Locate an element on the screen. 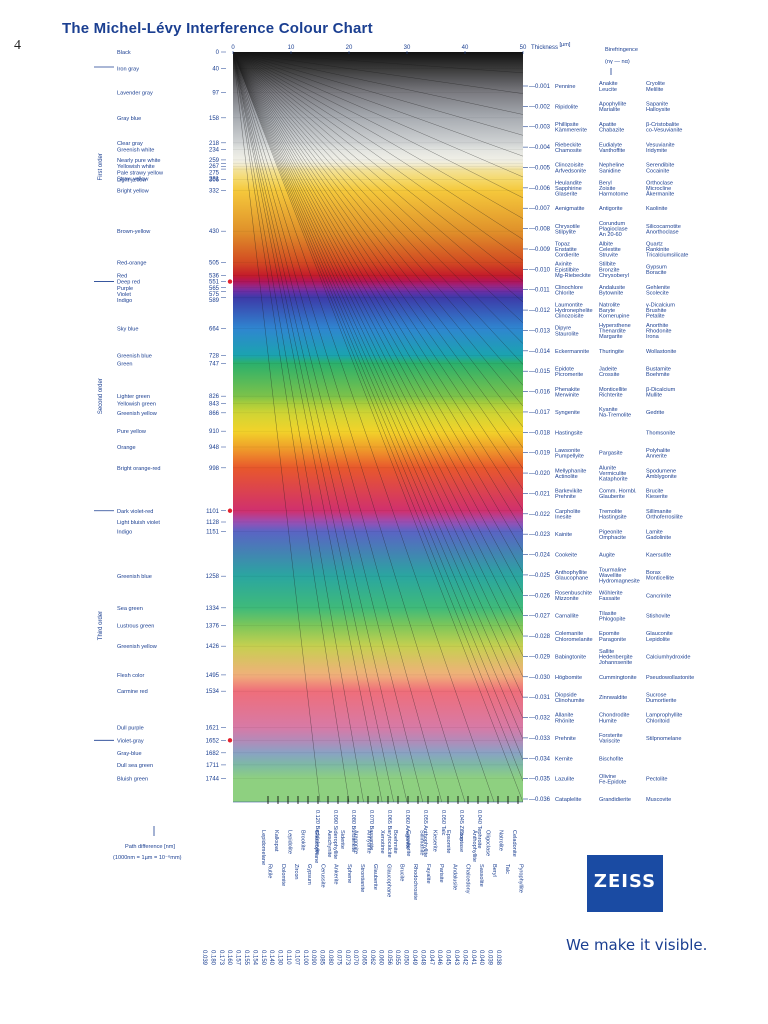  mineral-name: Phenakite is located at coordinates (567, 390).